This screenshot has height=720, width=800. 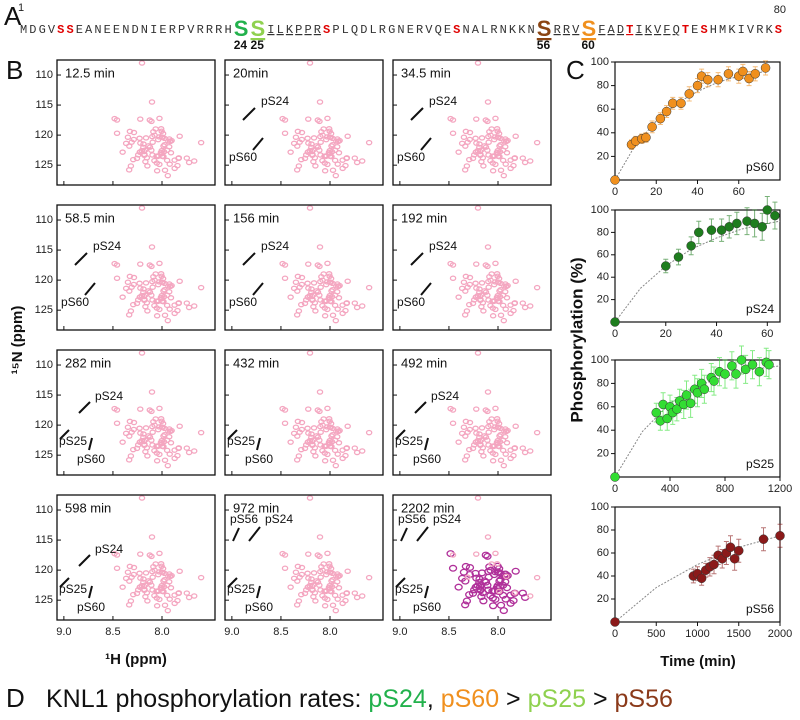 I want to click on kinetics-chart: 0 20 40 60 20 40 60 80 100 pS24, so click(x=686, y=268).